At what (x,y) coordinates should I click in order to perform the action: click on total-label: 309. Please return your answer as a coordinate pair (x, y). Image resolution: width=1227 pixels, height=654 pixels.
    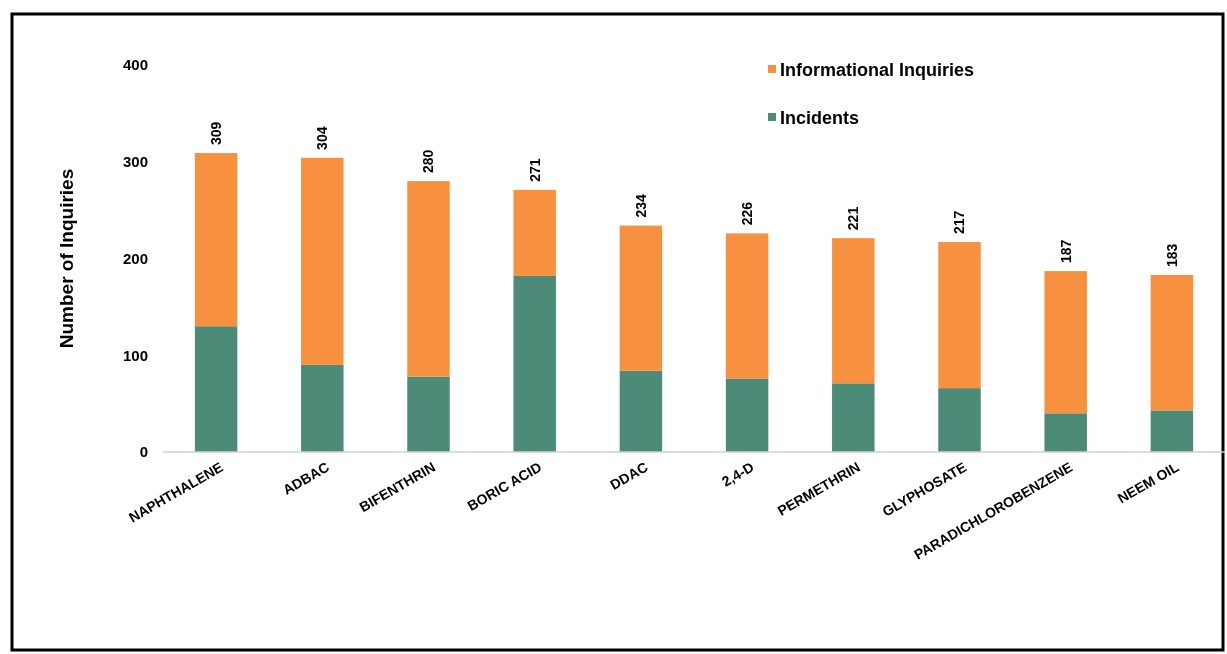
    Looking at the image, I should click on (216, 133).